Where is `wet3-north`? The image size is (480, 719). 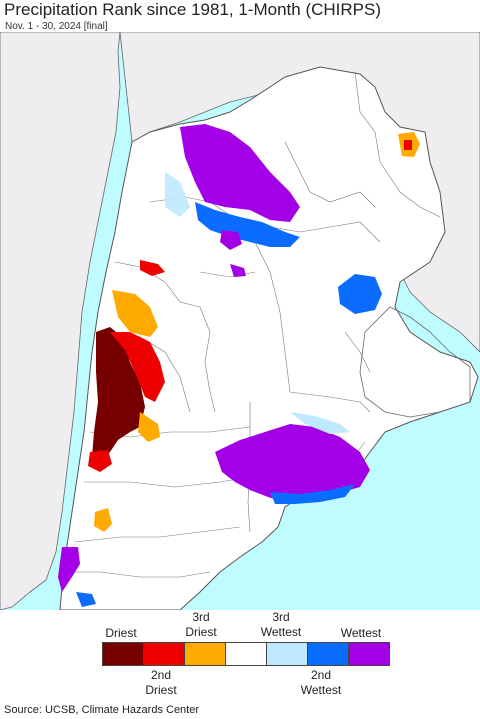
wet3-north is located at coordinates (177, 194).